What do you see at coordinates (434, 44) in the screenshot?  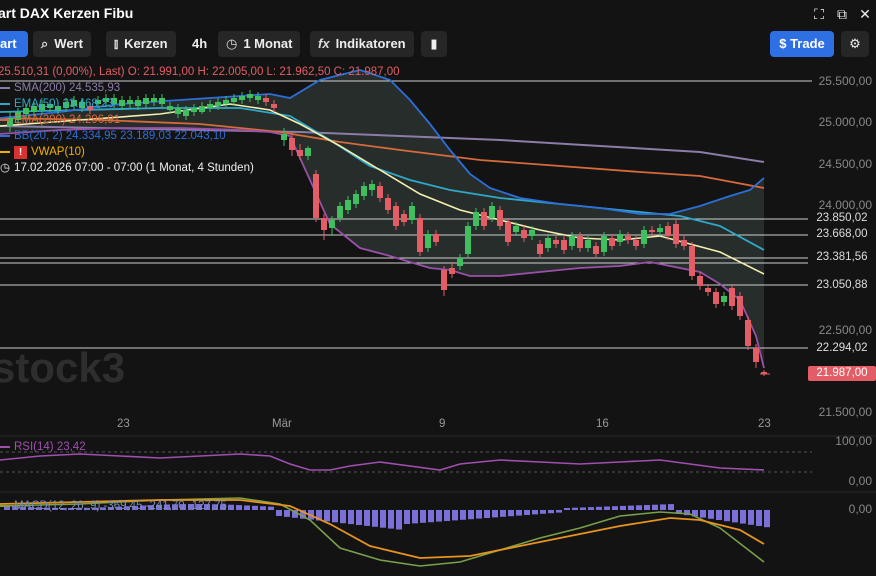 I see `bookmark-button: ▮` at bounding box center [434, 44].